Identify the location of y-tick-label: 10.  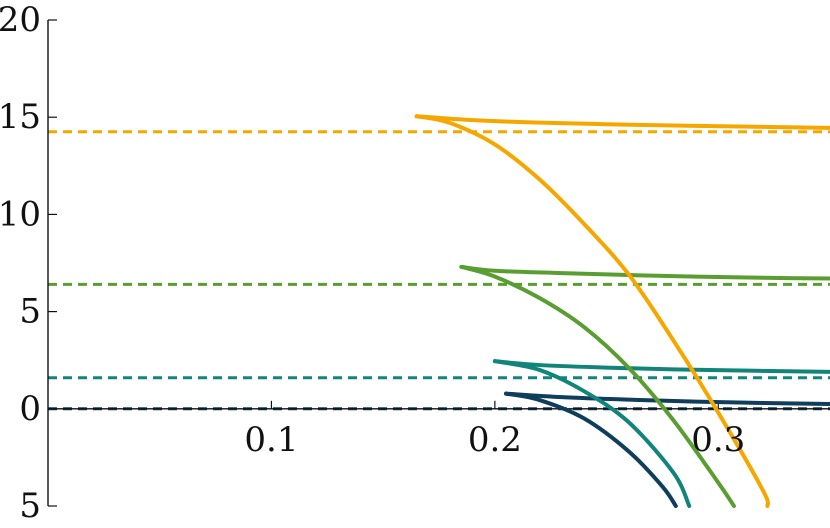
(20, 214).